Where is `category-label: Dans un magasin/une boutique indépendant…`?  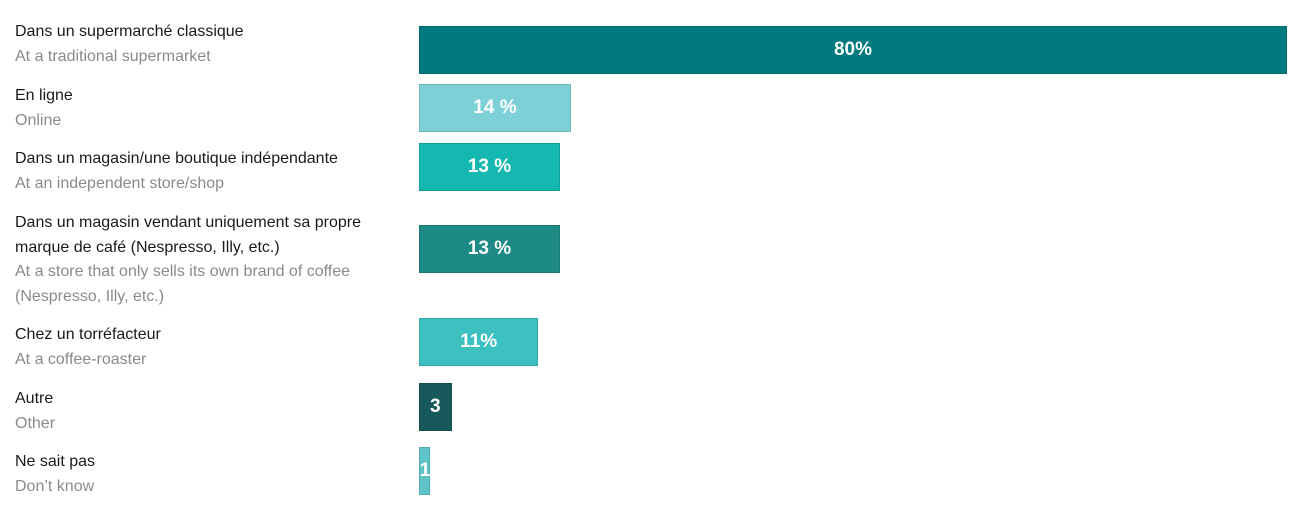
category-label: Dans un magasin/une boutique indépendant… is located at coordinates (176, 158).